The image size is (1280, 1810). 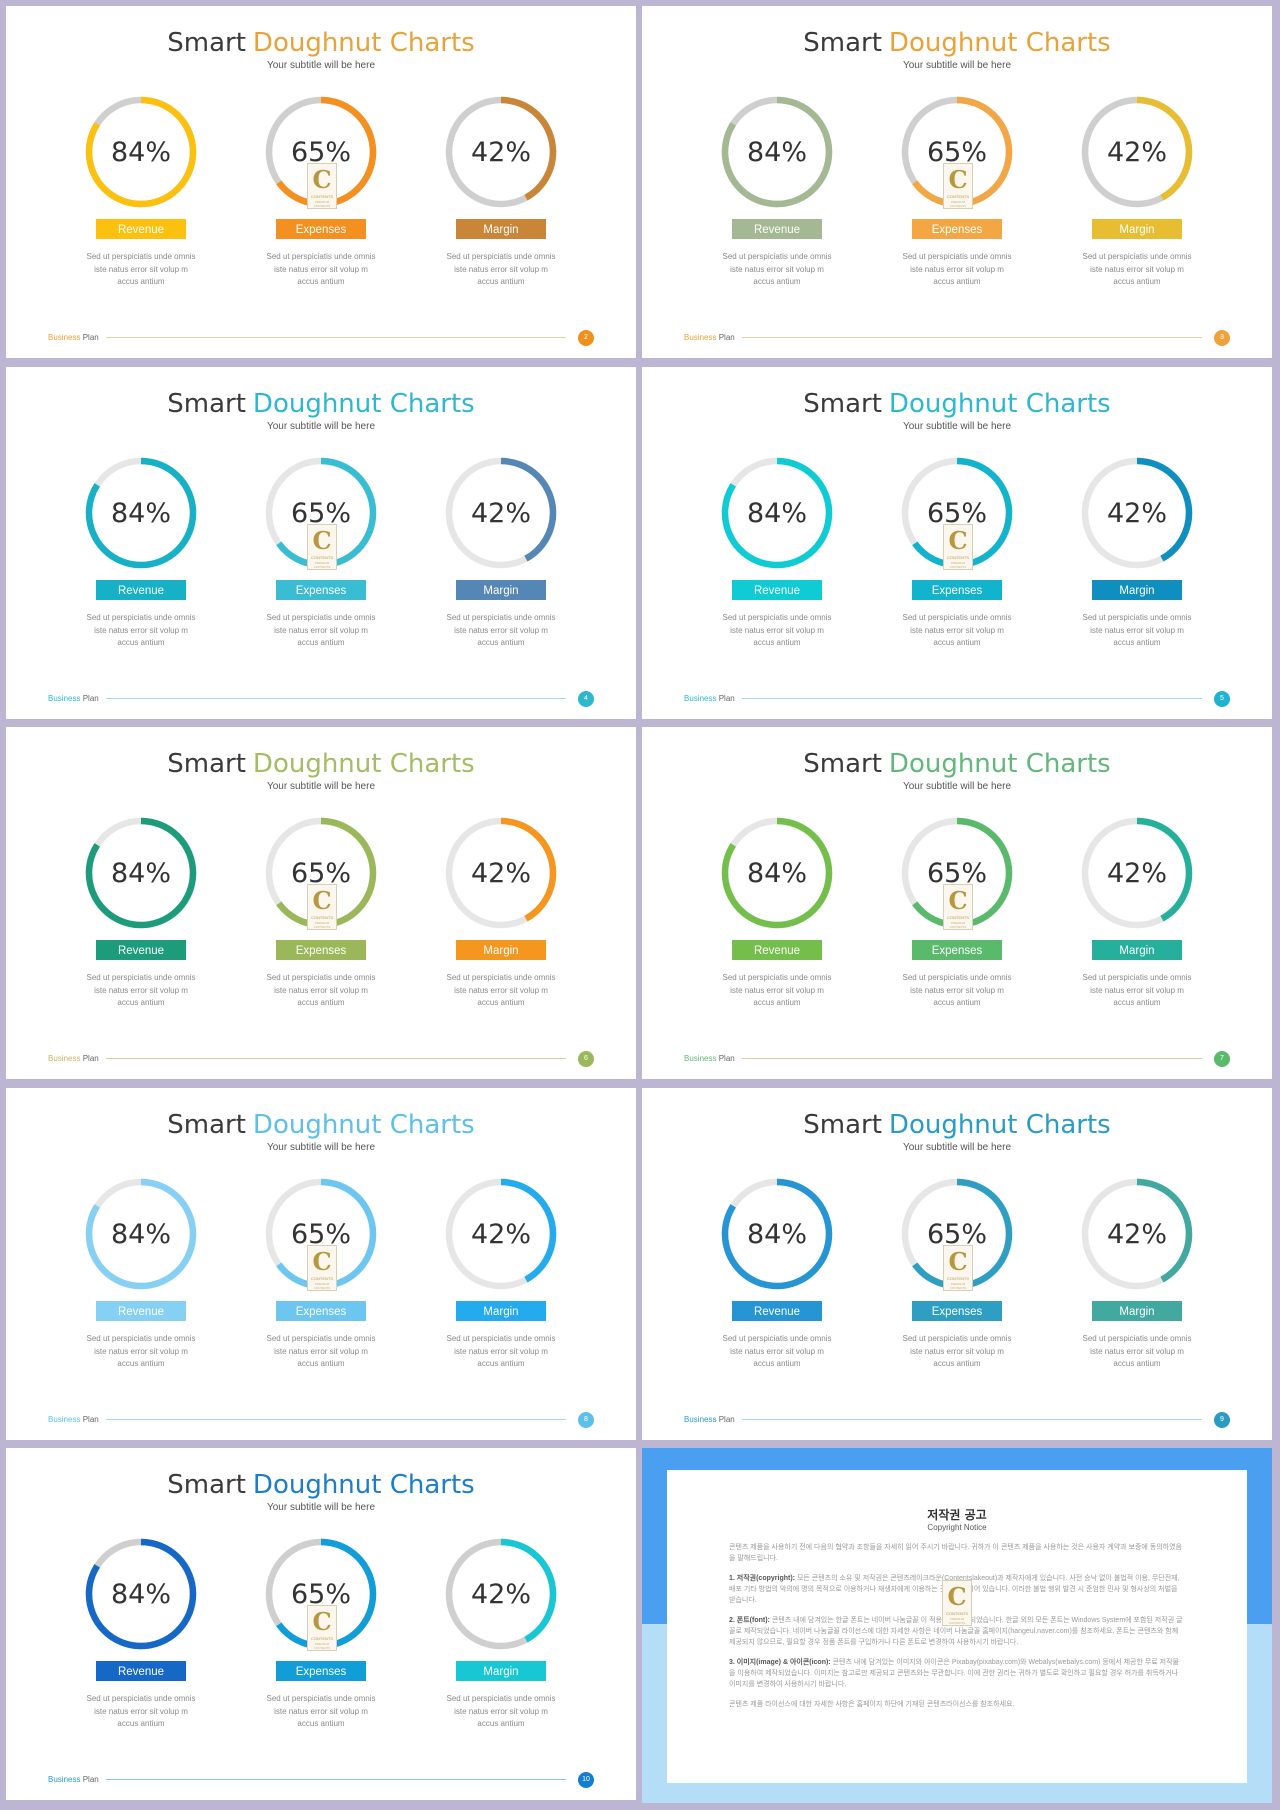 I want to click on doughnut-value-label: 42%, so click(x=501, y=513).